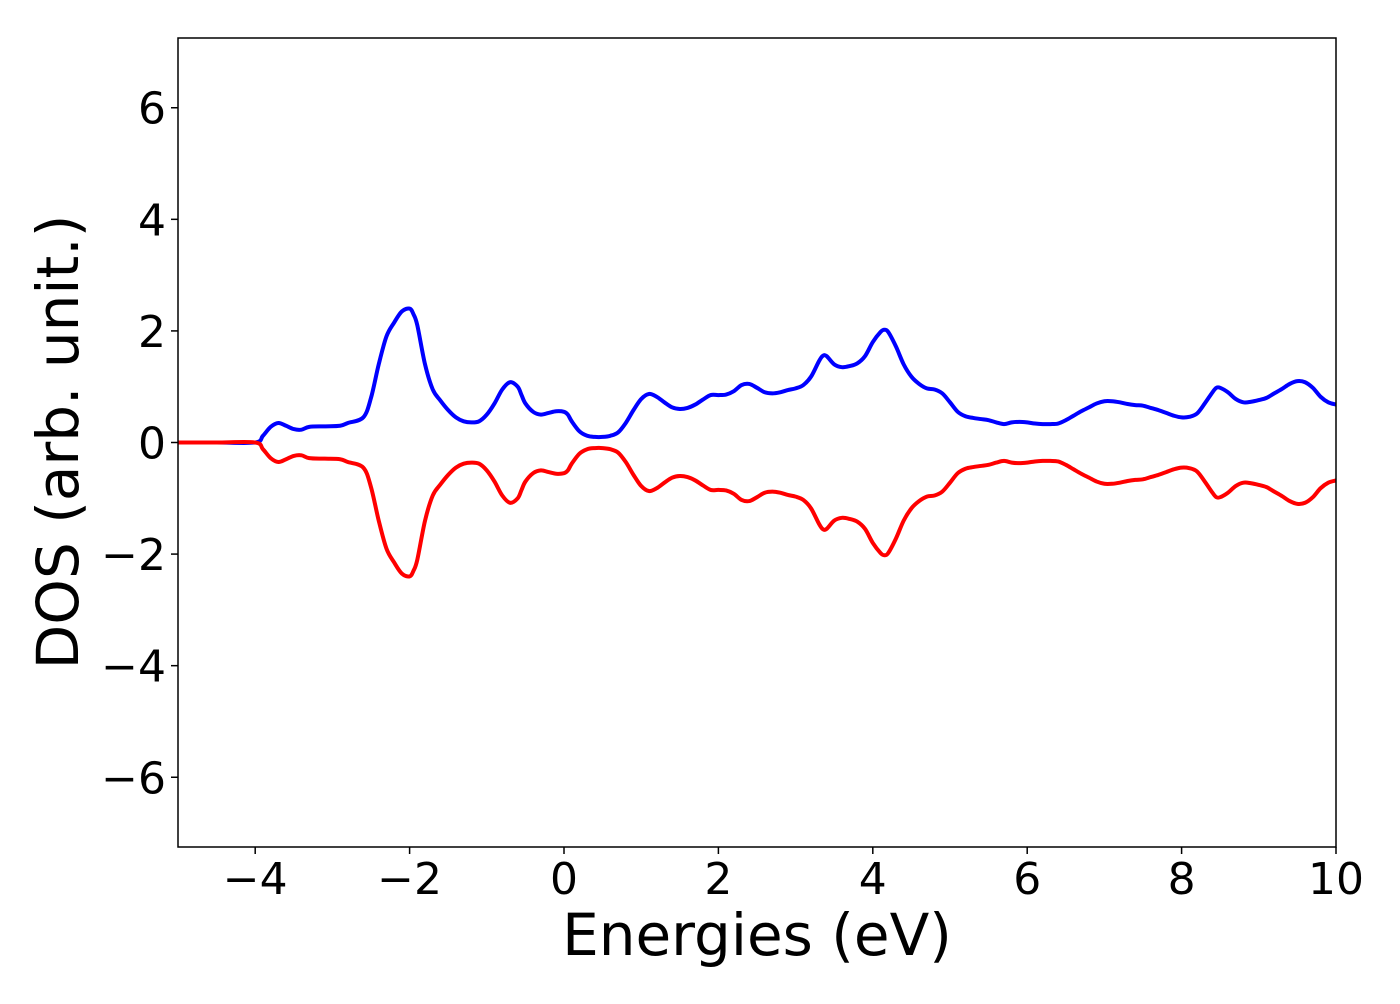 The image size is (1400, 1004). What do you see at coordinates (409, 879) in the screenshot?
I see `x-tick-label: −2` at bounding box center [409, 879].